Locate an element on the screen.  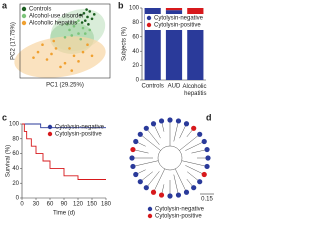
panel-label: c is located at coordinates (4, 117).